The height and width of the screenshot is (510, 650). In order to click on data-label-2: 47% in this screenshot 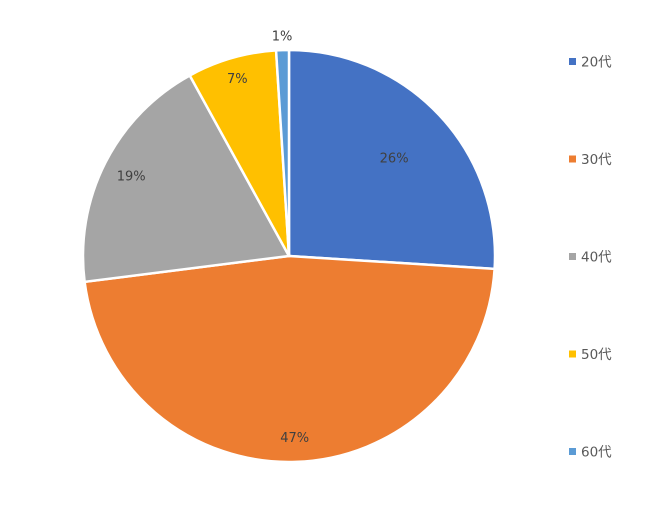, I will do `click(294, 438)`.